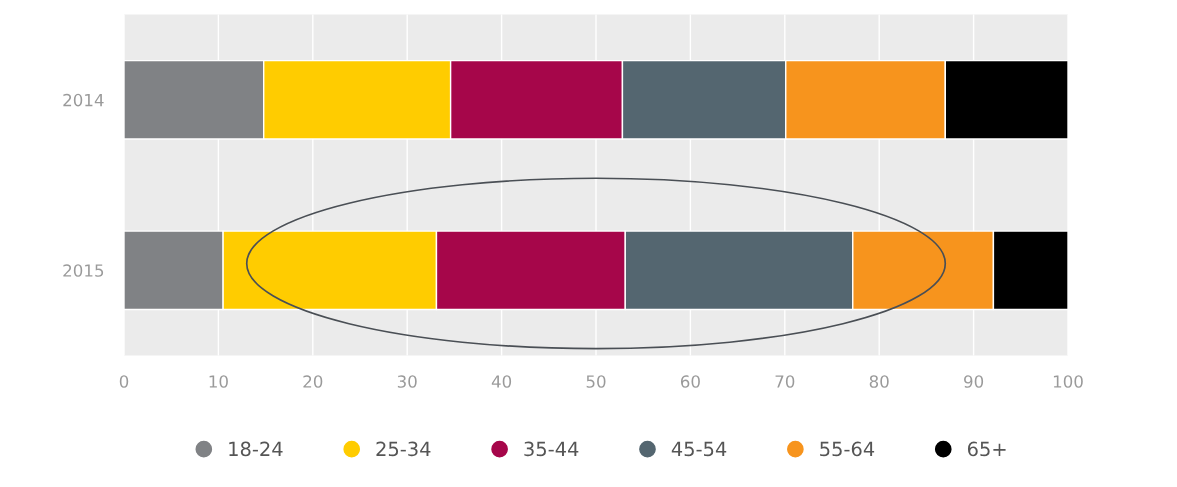  Describe the element at coordinates (847, 449) in the screenshot. I see `legend-label: 55-64` at that location.